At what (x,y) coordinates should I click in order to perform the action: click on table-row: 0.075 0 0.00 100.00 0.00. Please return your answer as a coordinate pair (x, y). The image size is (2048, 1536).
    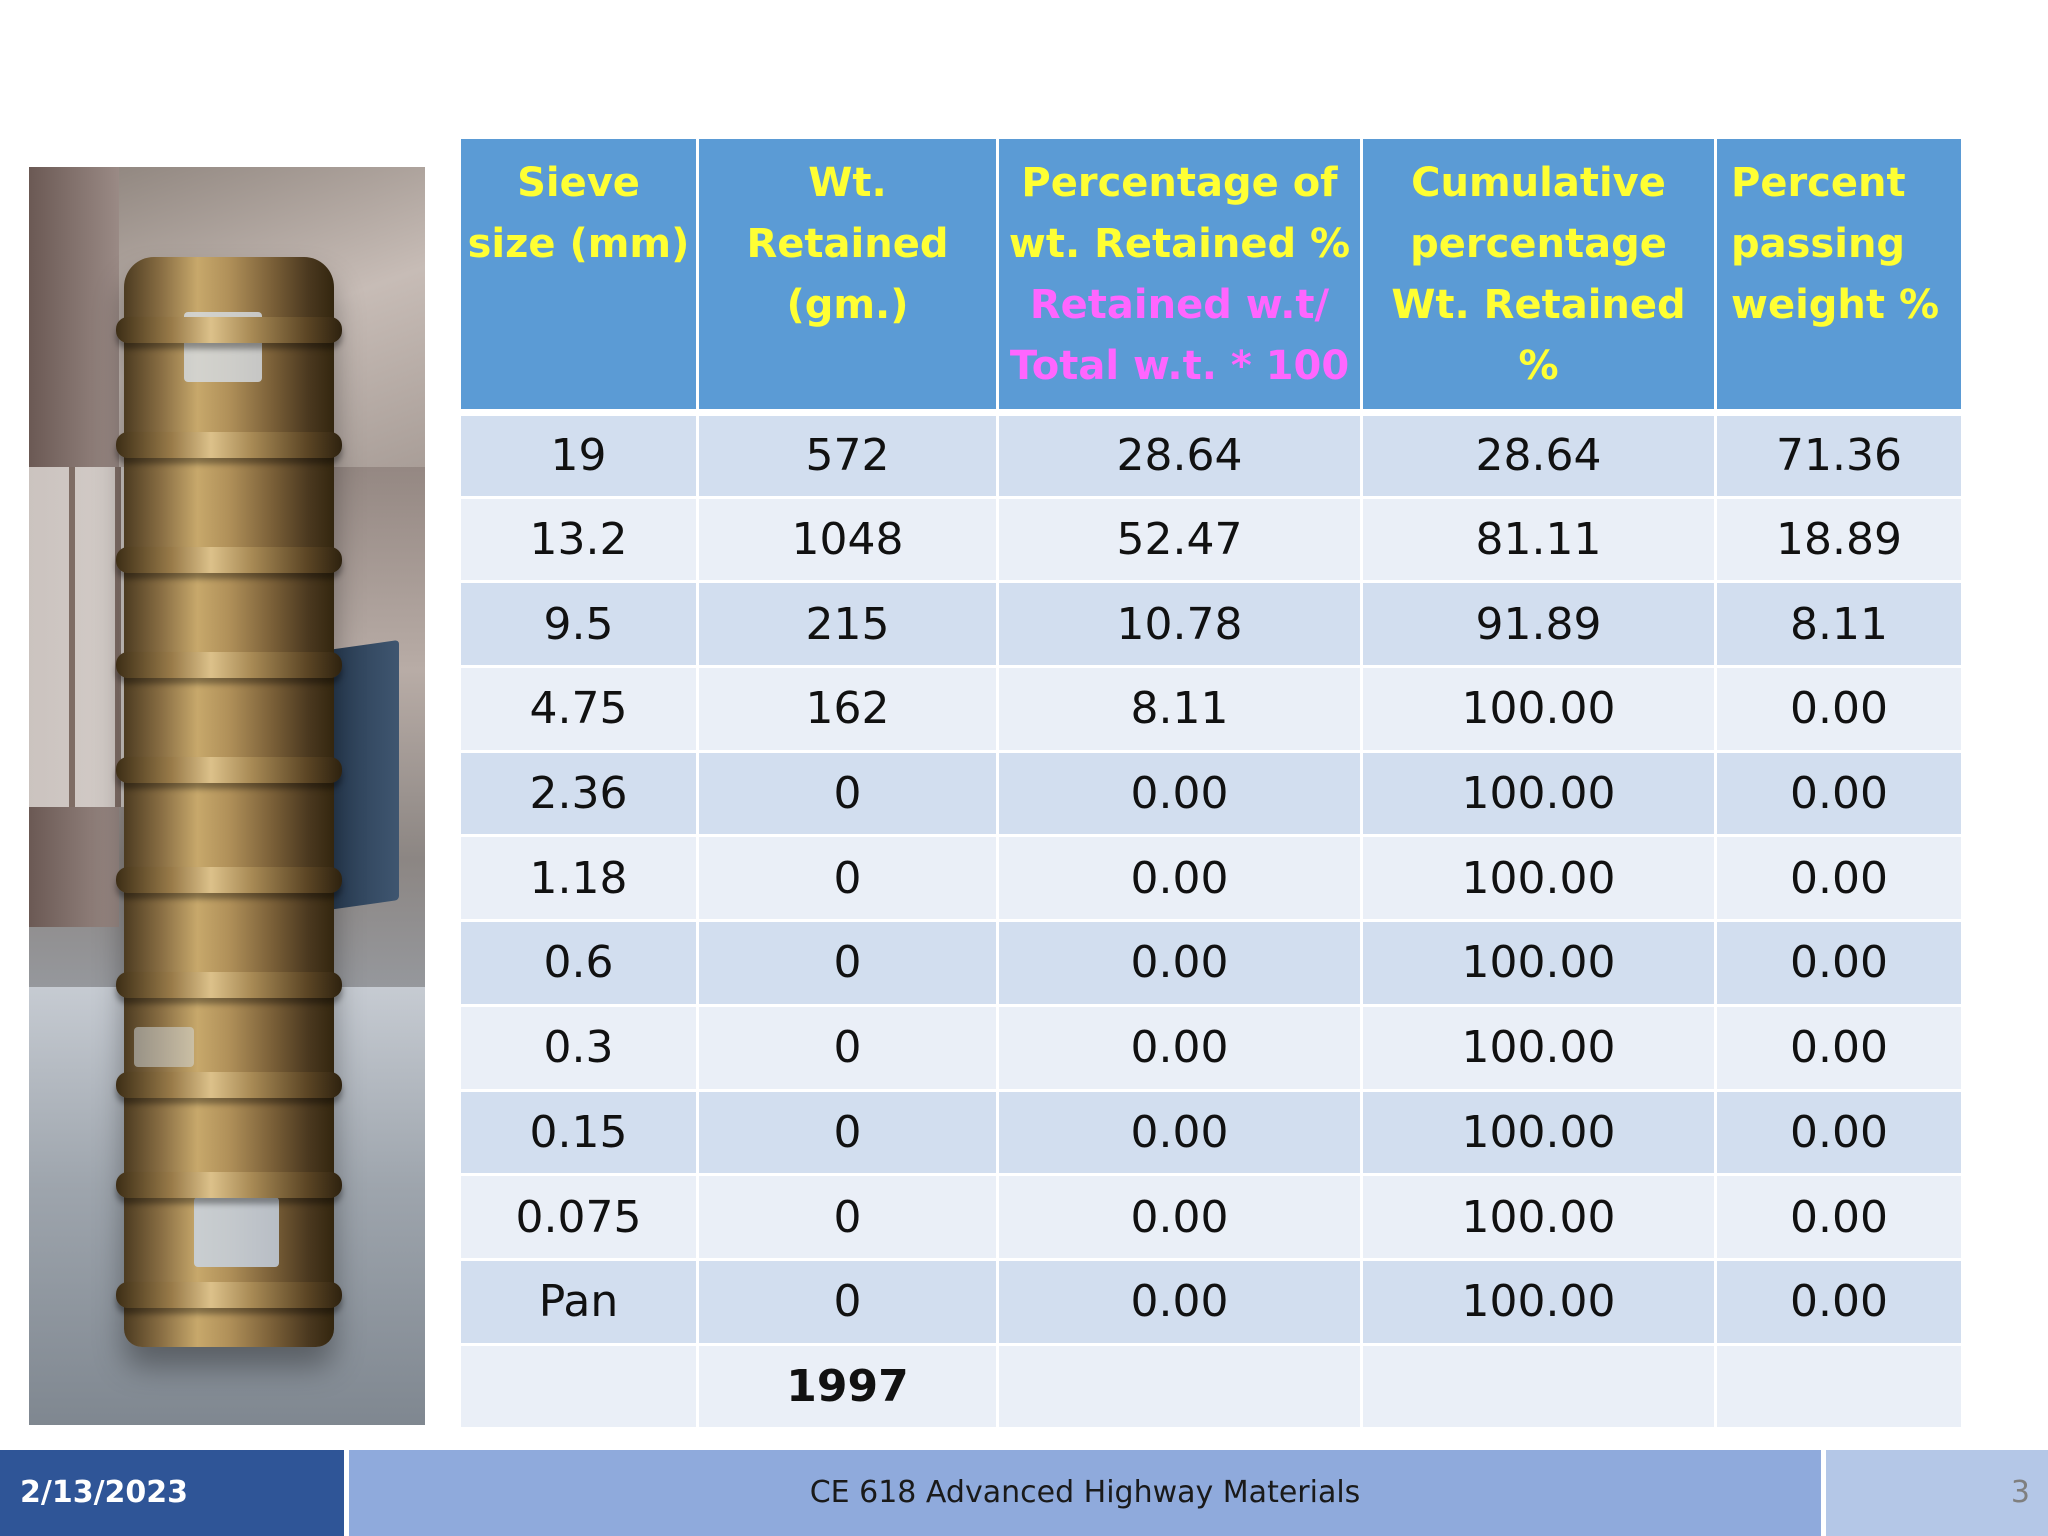
    Looking at the image, I should click on (1211, 1217).